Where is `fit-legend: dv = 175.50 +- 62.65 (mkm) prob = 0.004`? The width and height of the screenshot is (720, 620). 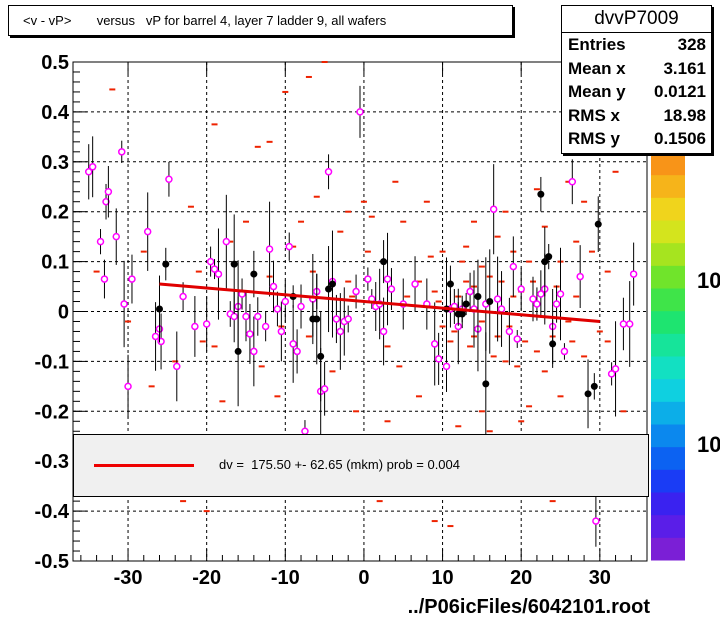 fit-legend: dv = 175.50 +- 62.65 (mkm) prob = 0.004 is located at coordinates (361, 465).